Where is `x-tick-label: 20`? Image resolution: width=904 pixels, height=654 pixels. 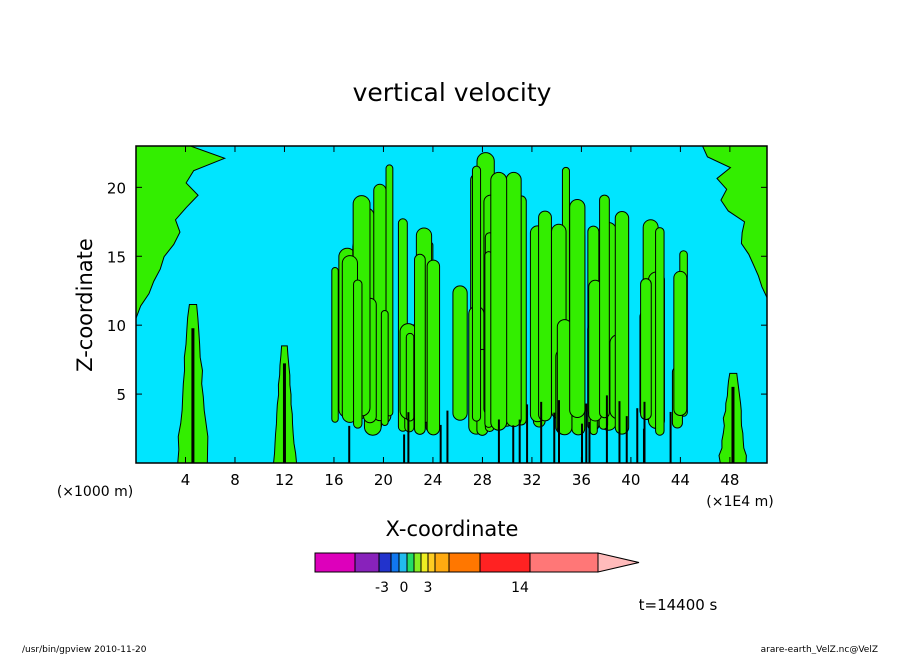 x-tick-label: 20 is located at coordinates (383, 480).